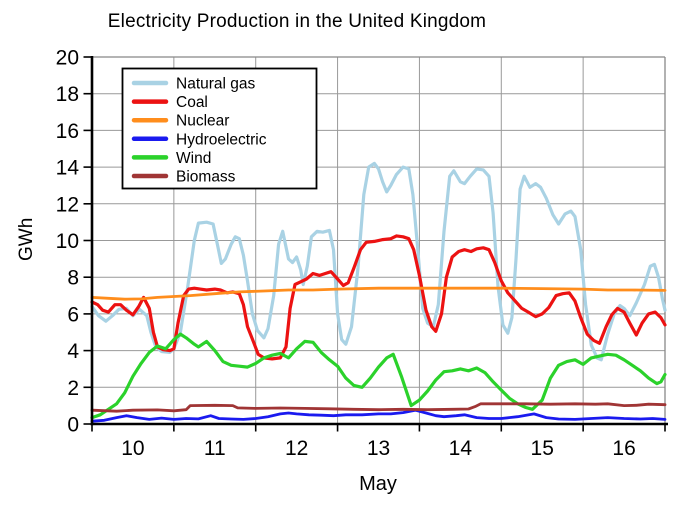  What do you see at coordinates (26, 239) in the screenshot?
I see `y-axis-label: GWh` at bounding box center [26, 239].